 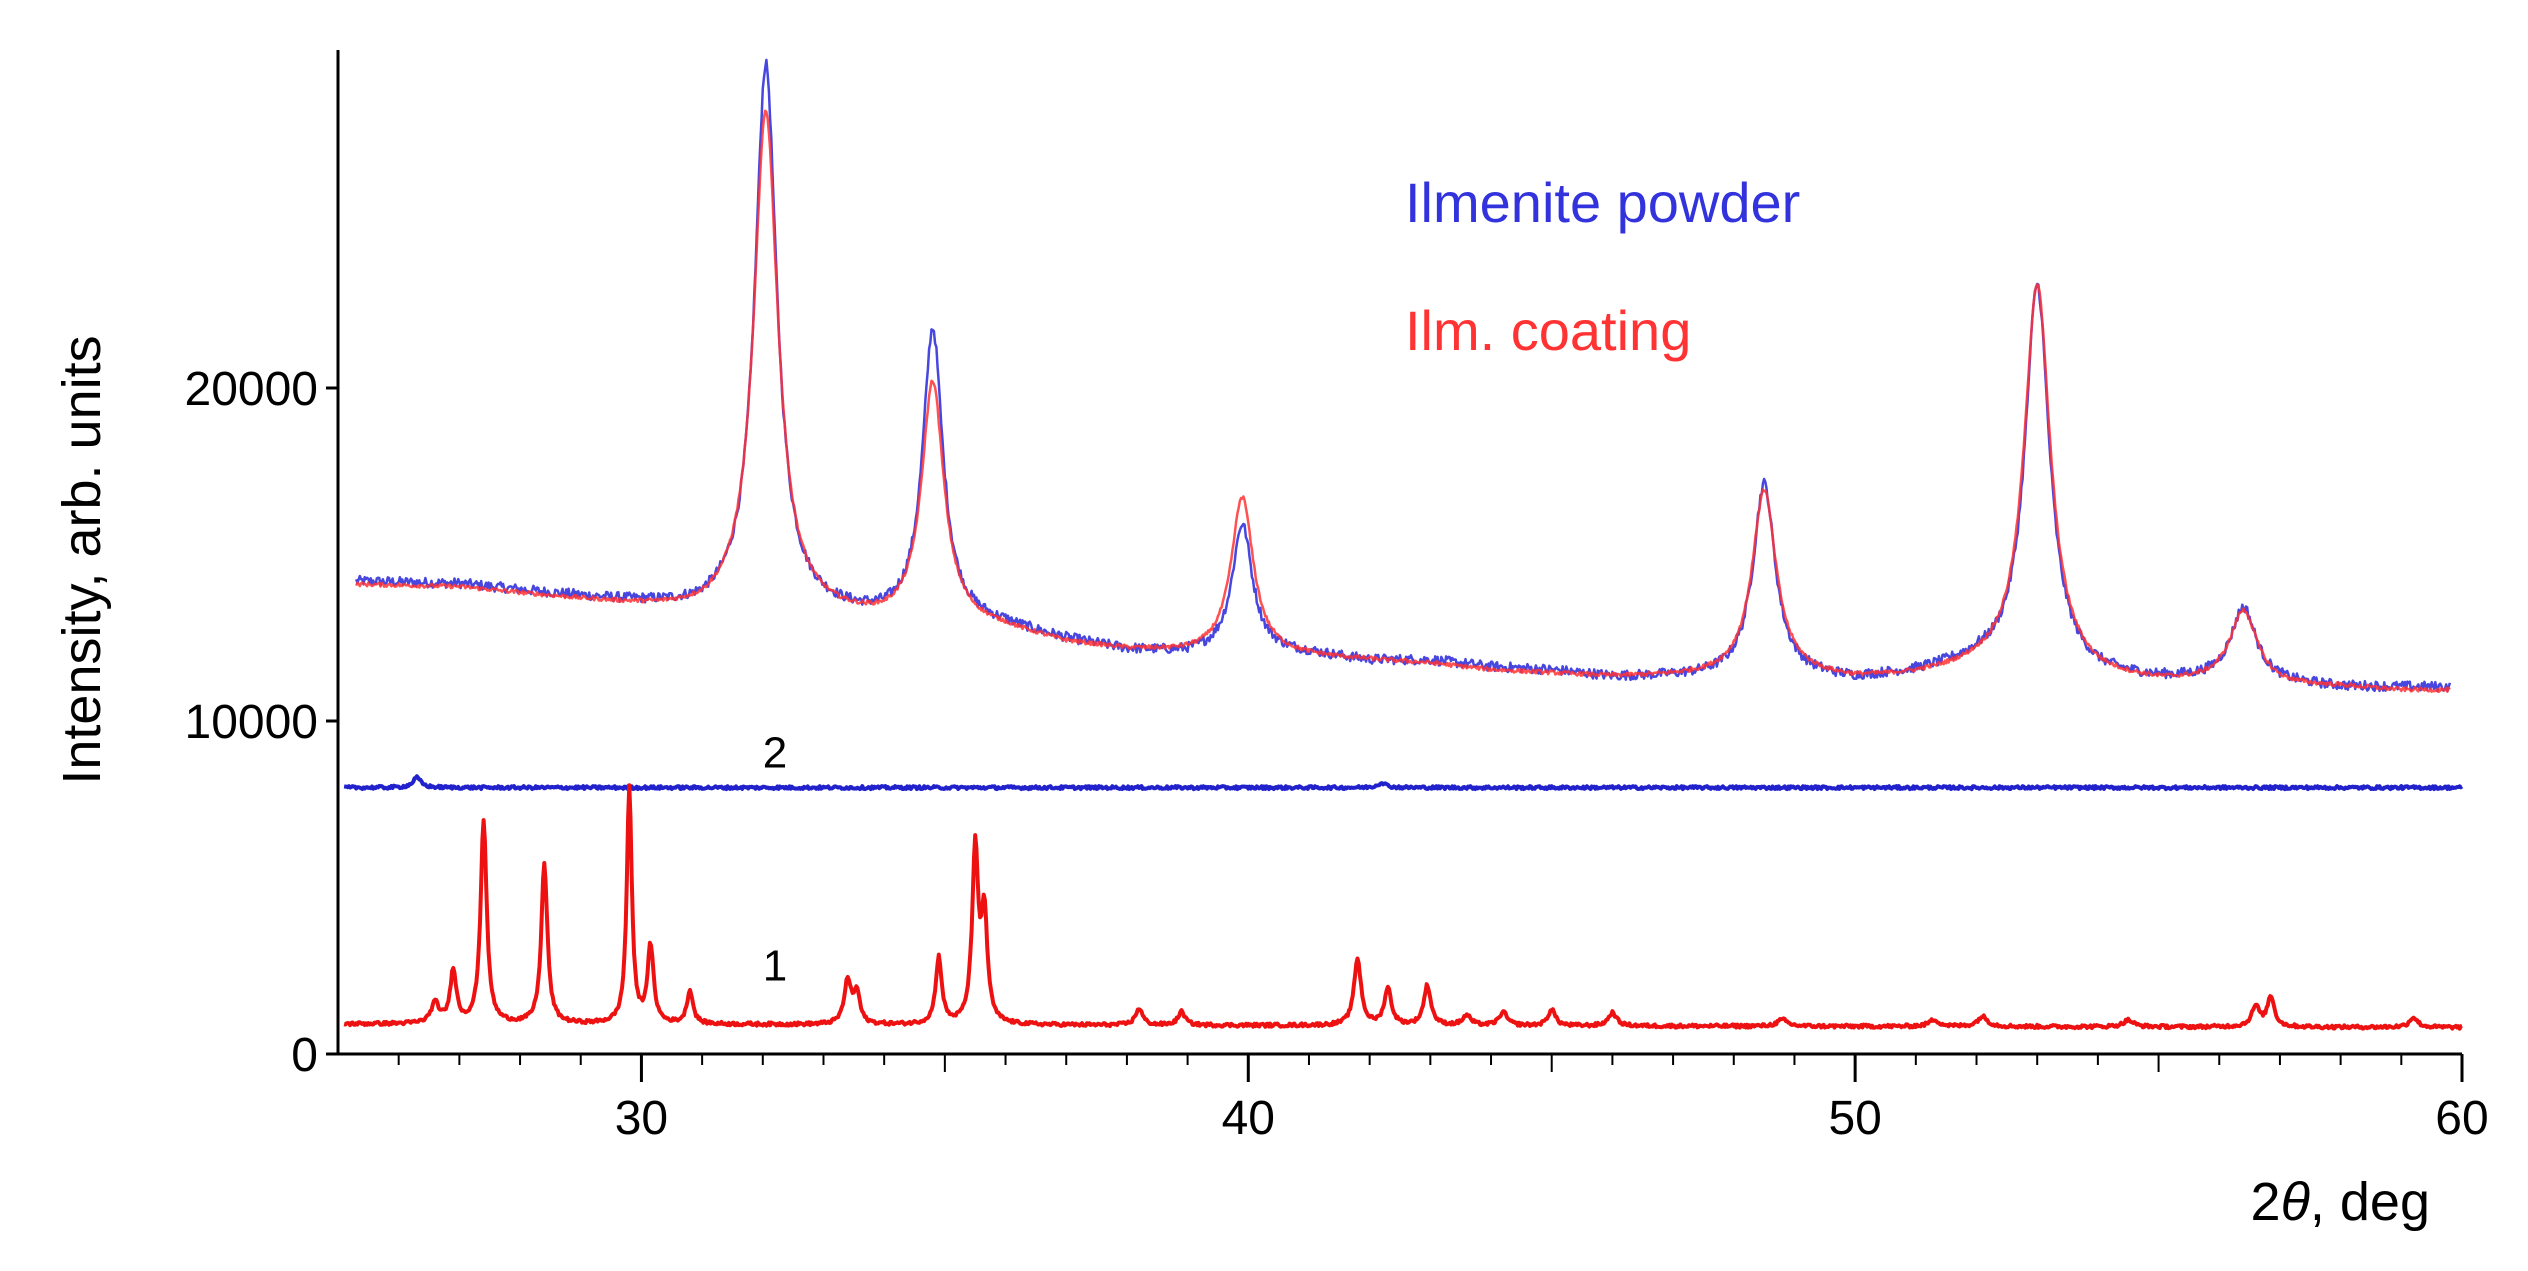 What do you see at coordinates (775, 966) in the screenshot?
I see `curve-label-1: 1` at bounding box center [775, 966].